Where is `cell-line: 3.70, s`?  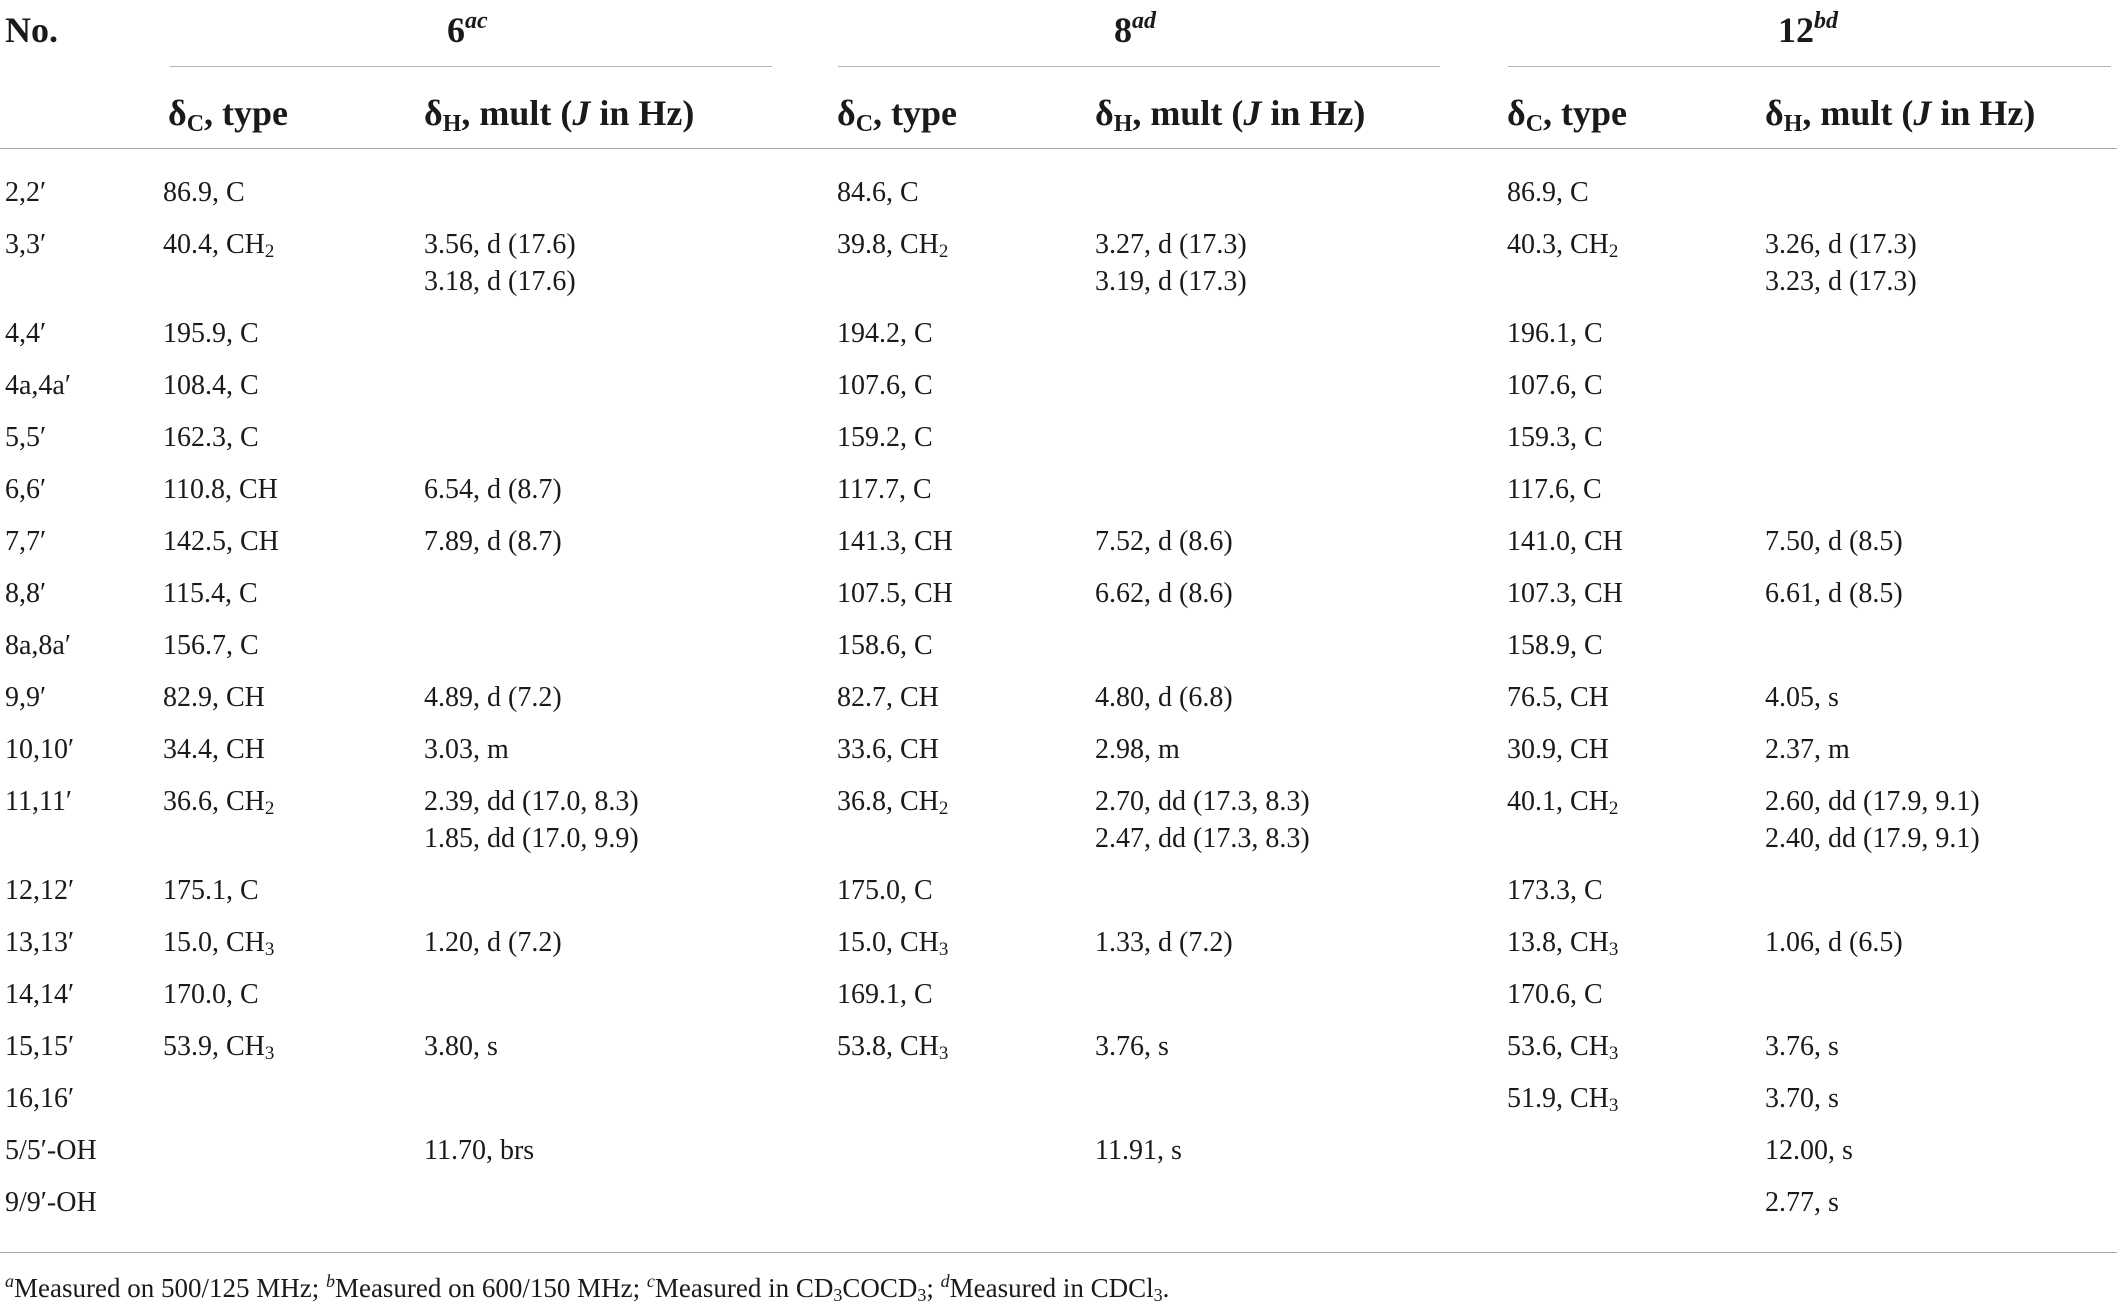
cell-line: 3.70, s is located at coordinates (1802, 1098).